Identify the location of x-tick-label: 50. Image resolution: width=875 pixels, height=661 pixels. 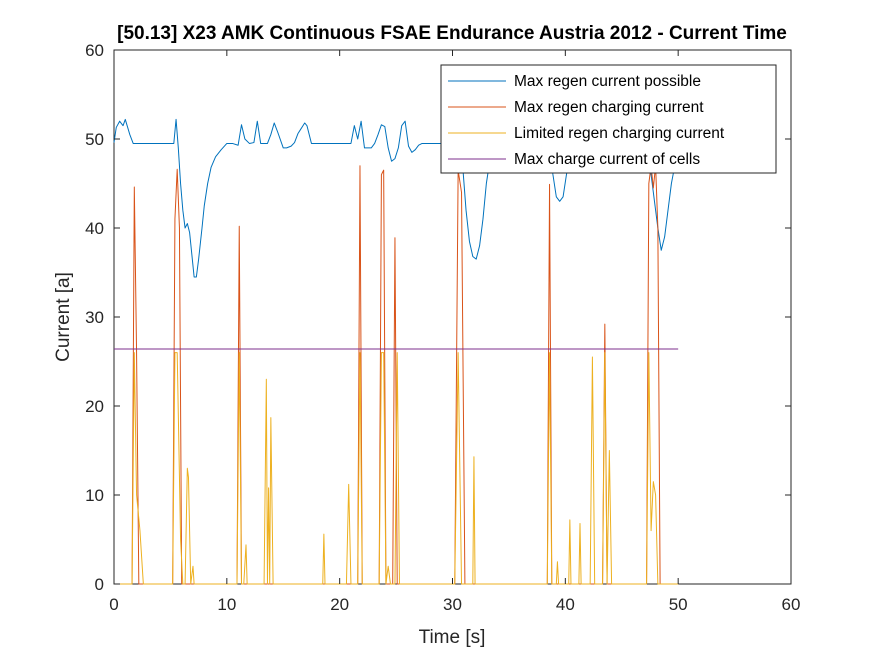
(678, 604).